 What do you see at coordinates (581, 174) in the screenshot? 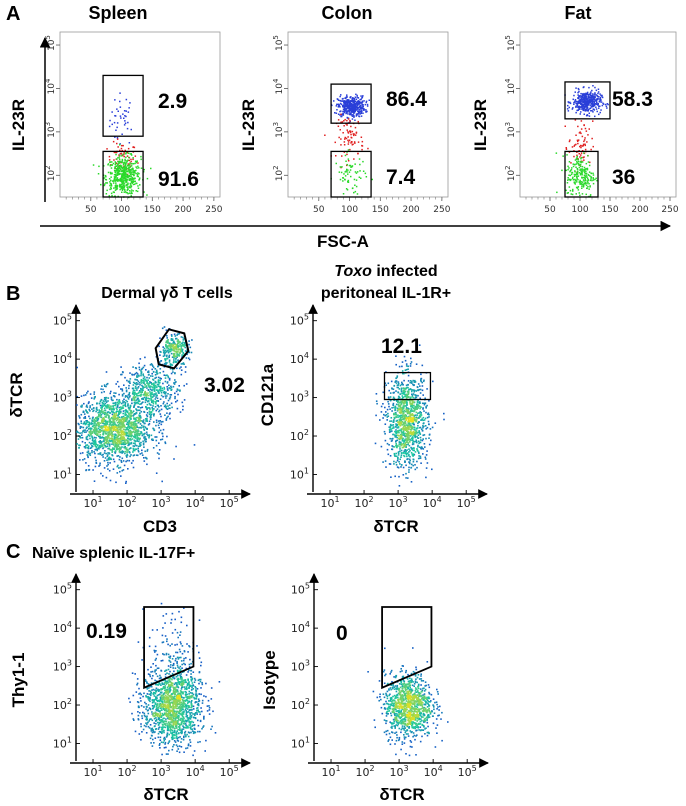
I see `gate-rect` at bounding box center [581, 174].